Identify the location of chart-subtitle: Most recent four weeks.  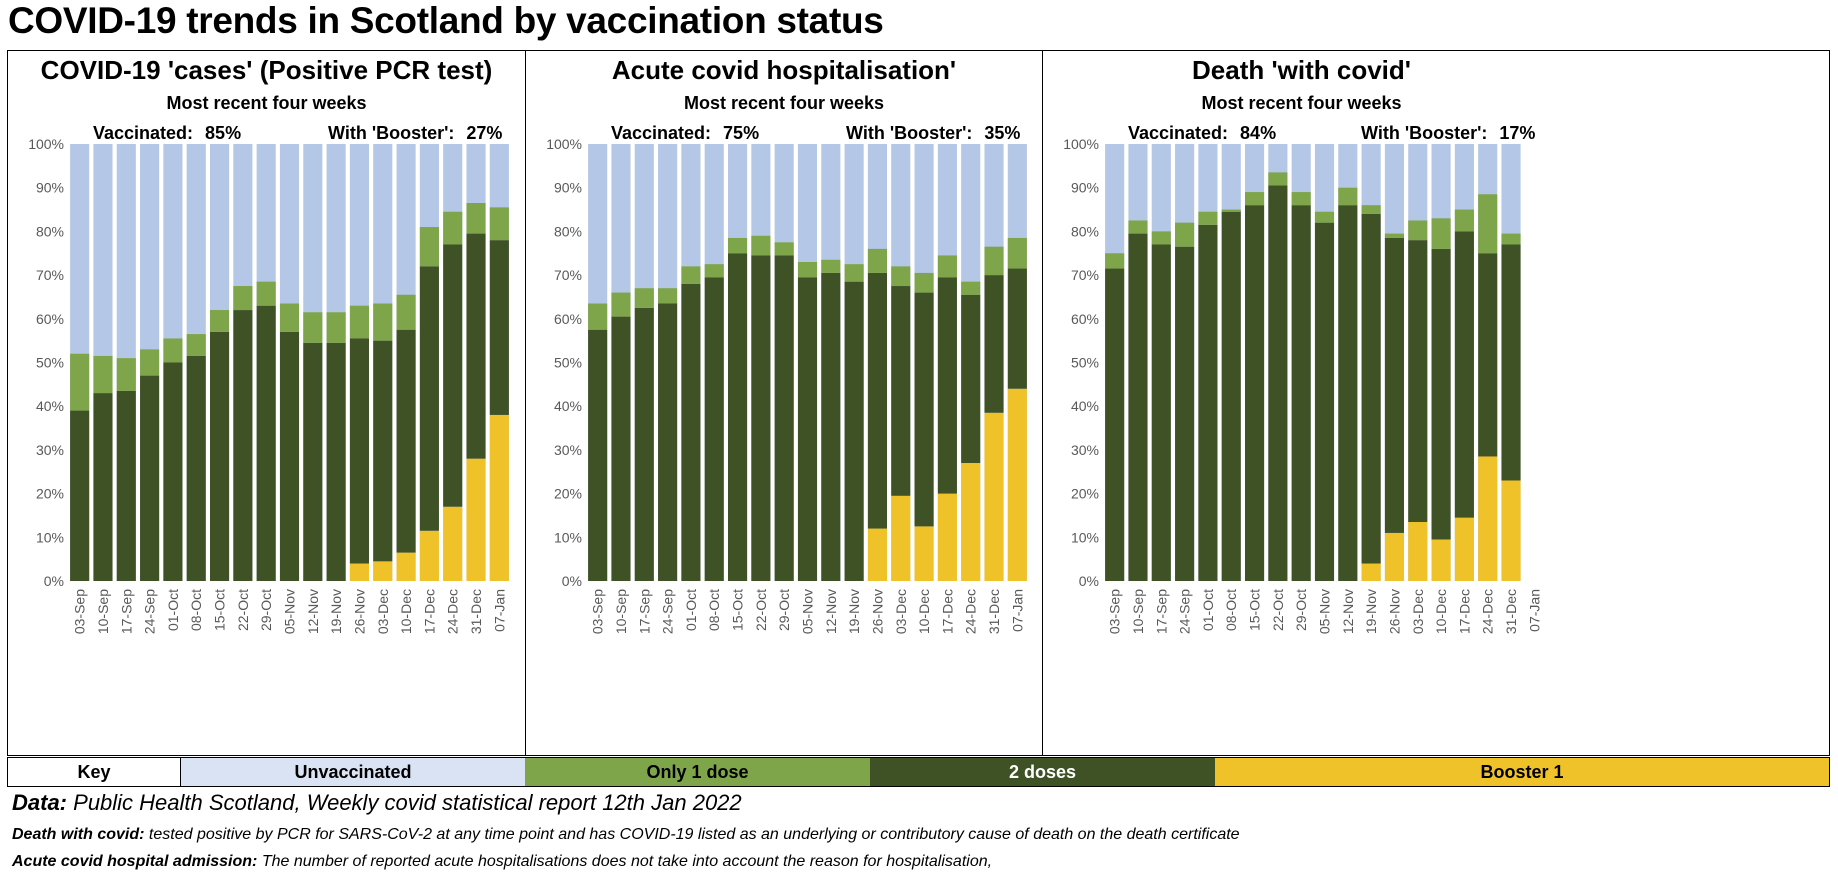
(784, 103).